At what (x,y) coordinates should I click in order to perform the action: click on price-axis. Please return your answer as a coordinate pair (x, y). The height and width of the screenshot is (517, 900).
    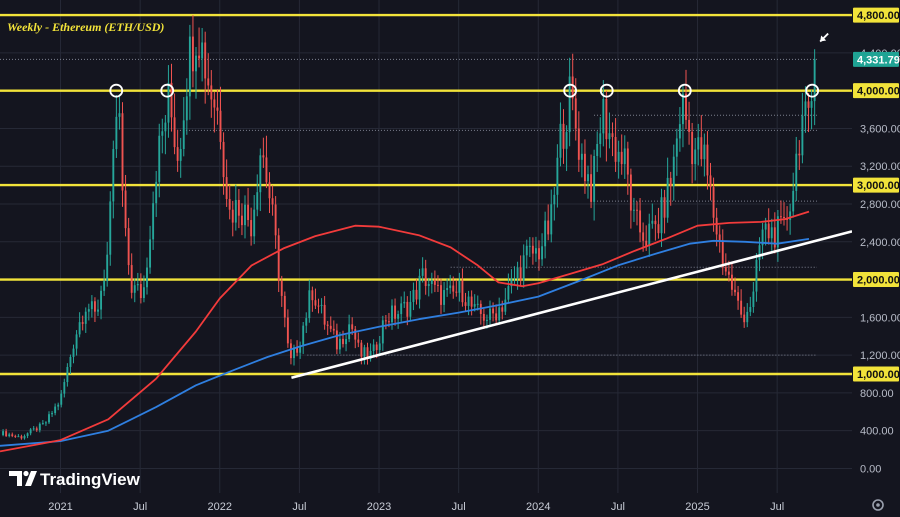
    Looking at the image, I should click on (876, 258).